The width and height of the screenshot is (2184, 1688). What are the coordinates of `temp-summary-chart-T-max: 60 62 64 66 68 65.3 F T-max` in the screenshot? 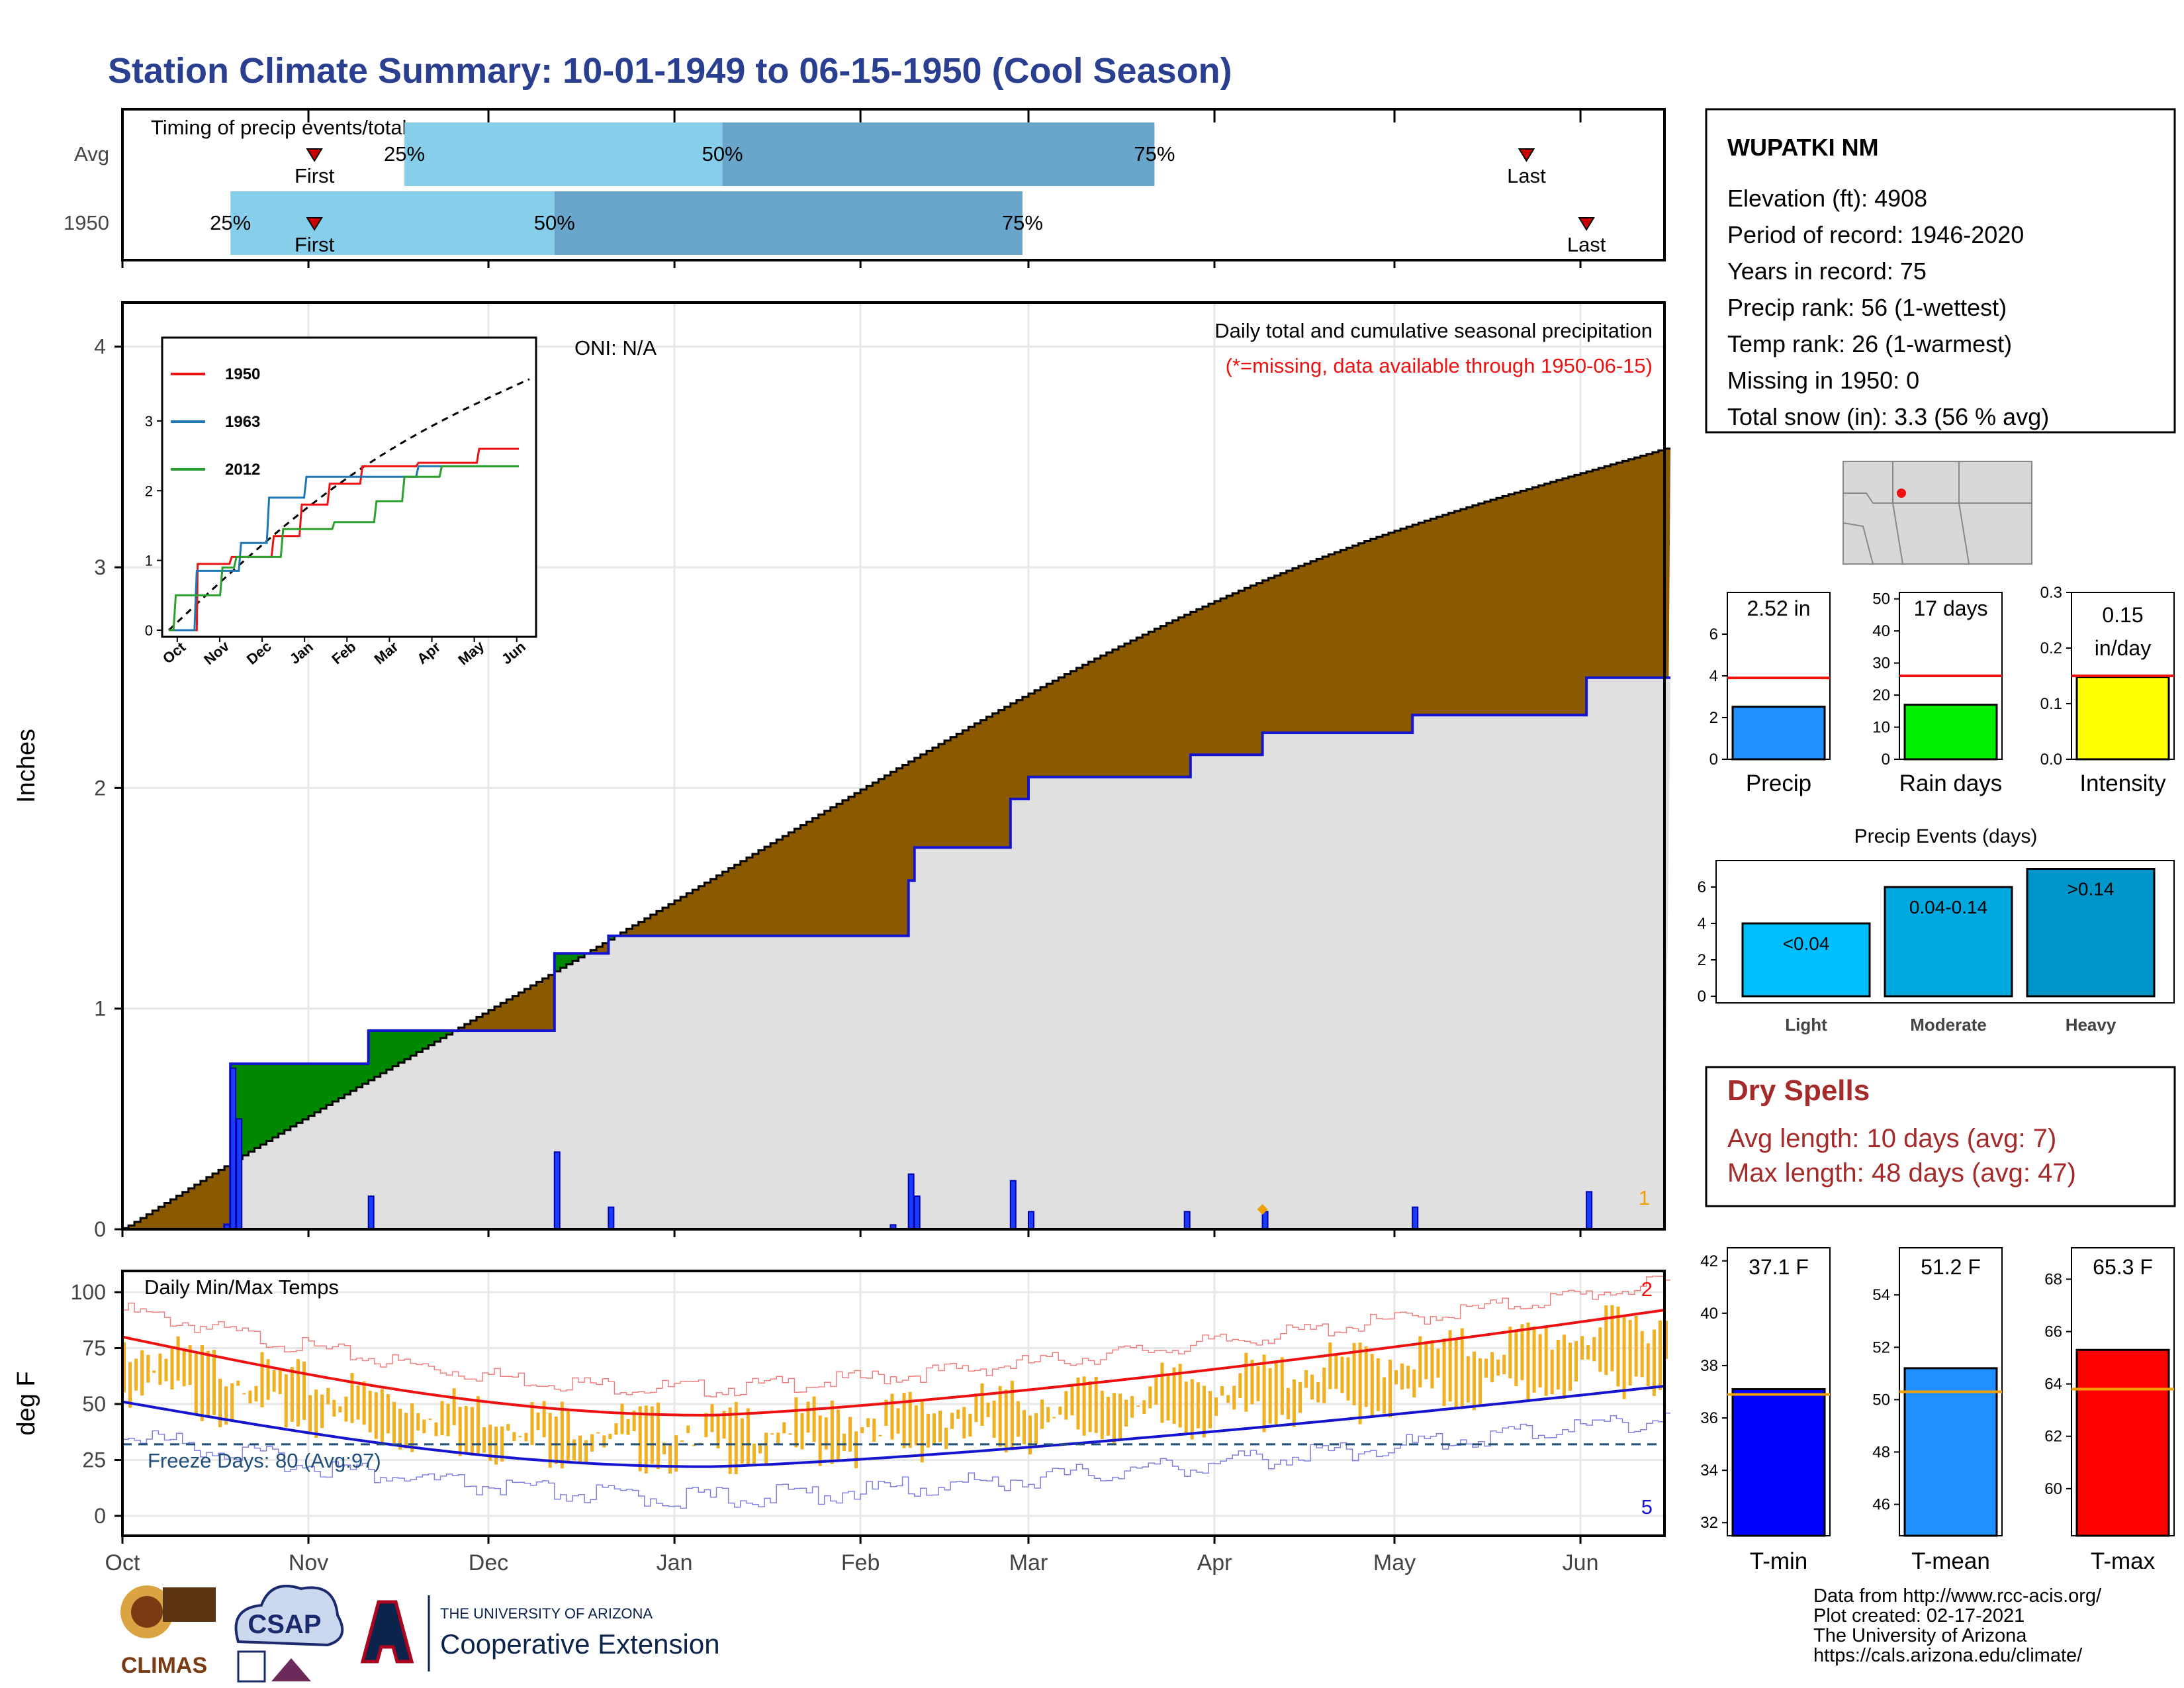 It's located at (2109, 1410).